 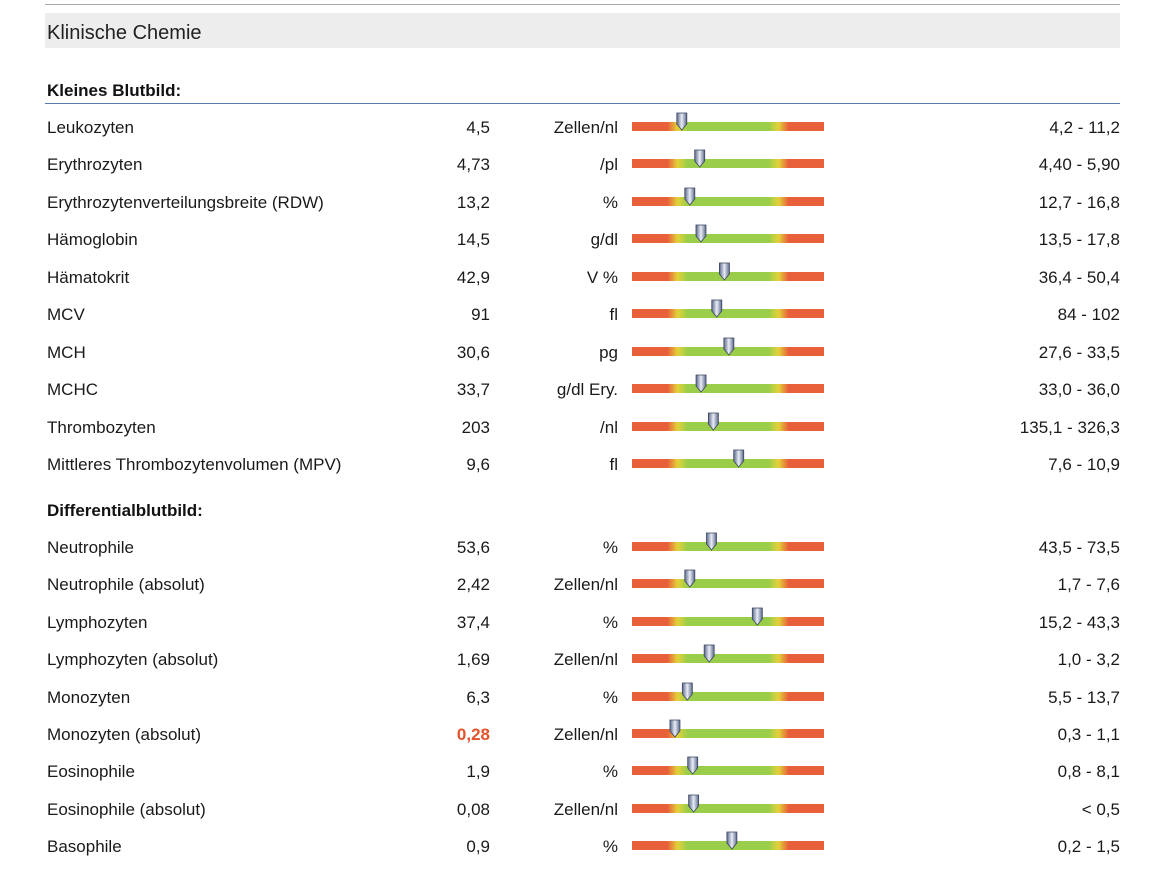 I want to click on analyte-unit: g/dl, so click(x=604, y=239).